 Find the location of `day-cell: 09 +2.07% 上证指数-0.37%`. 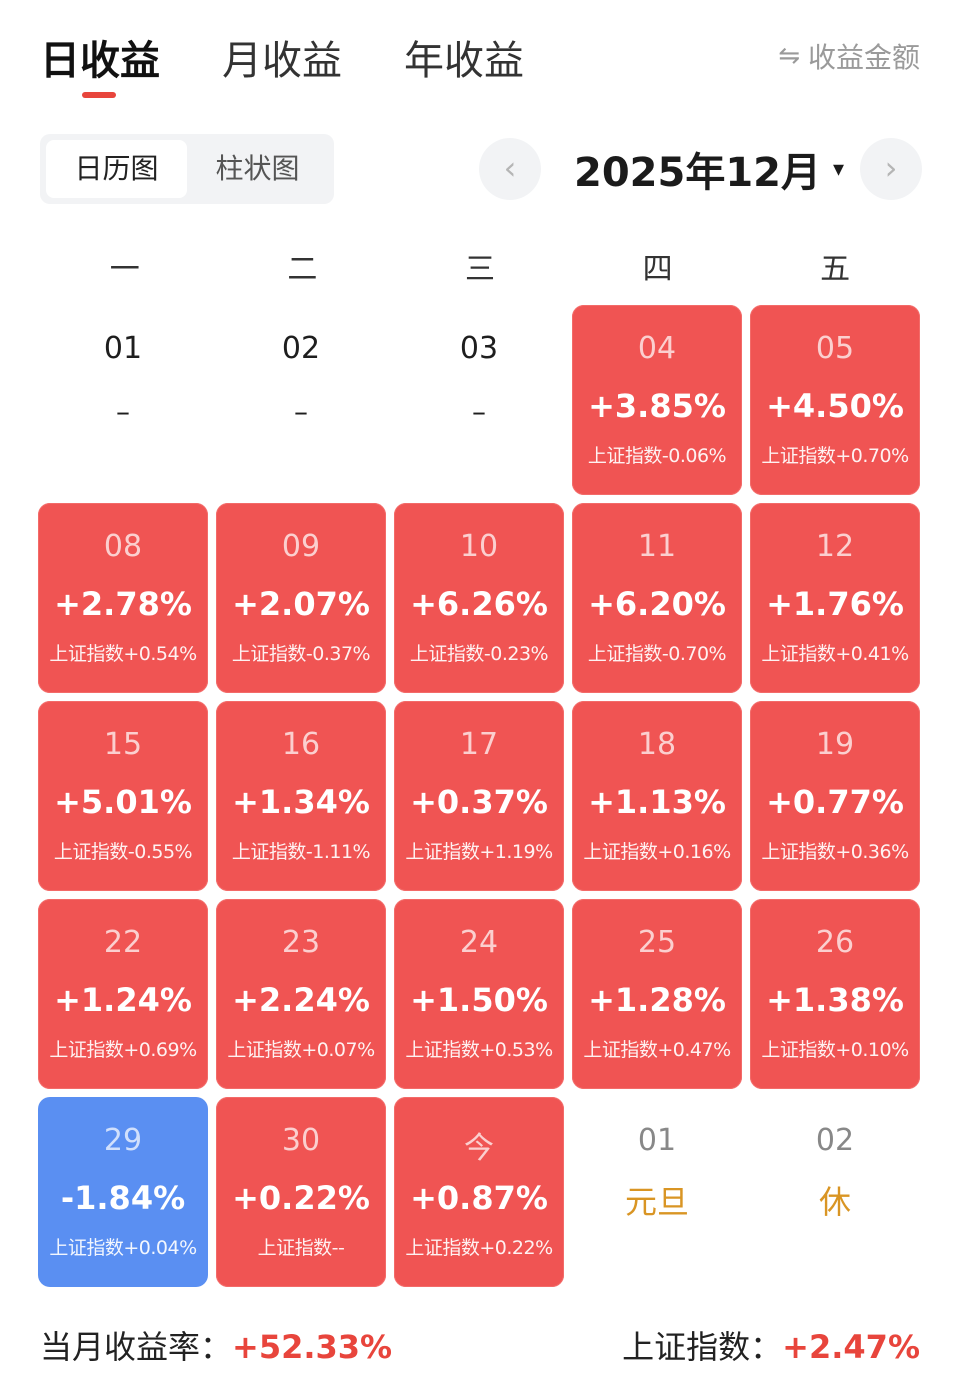

day-cell: 09 +2.07% 上证指数-0.37% is located at coordinates (301, 598).